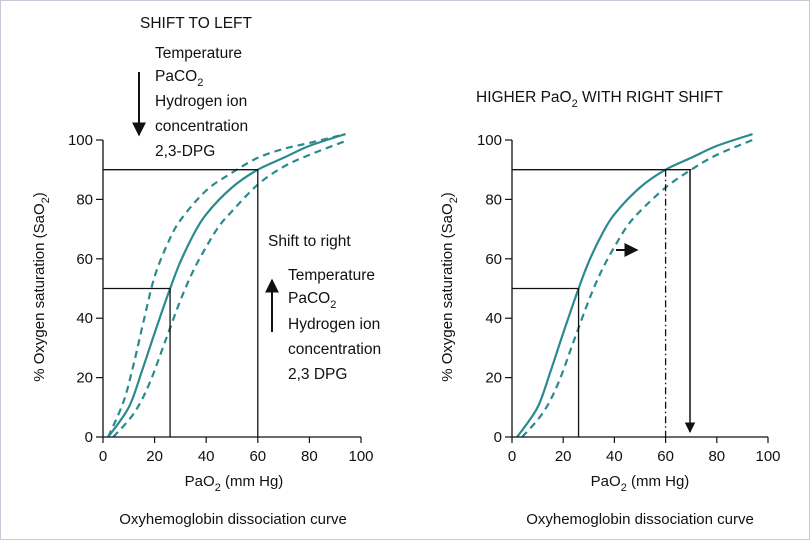 Image resolution: width=810 pixels, height=540 pixels. Describe the element at coordinates (84, 318) in the screenshot. I see `left-y-tick-label: 40` at that location.